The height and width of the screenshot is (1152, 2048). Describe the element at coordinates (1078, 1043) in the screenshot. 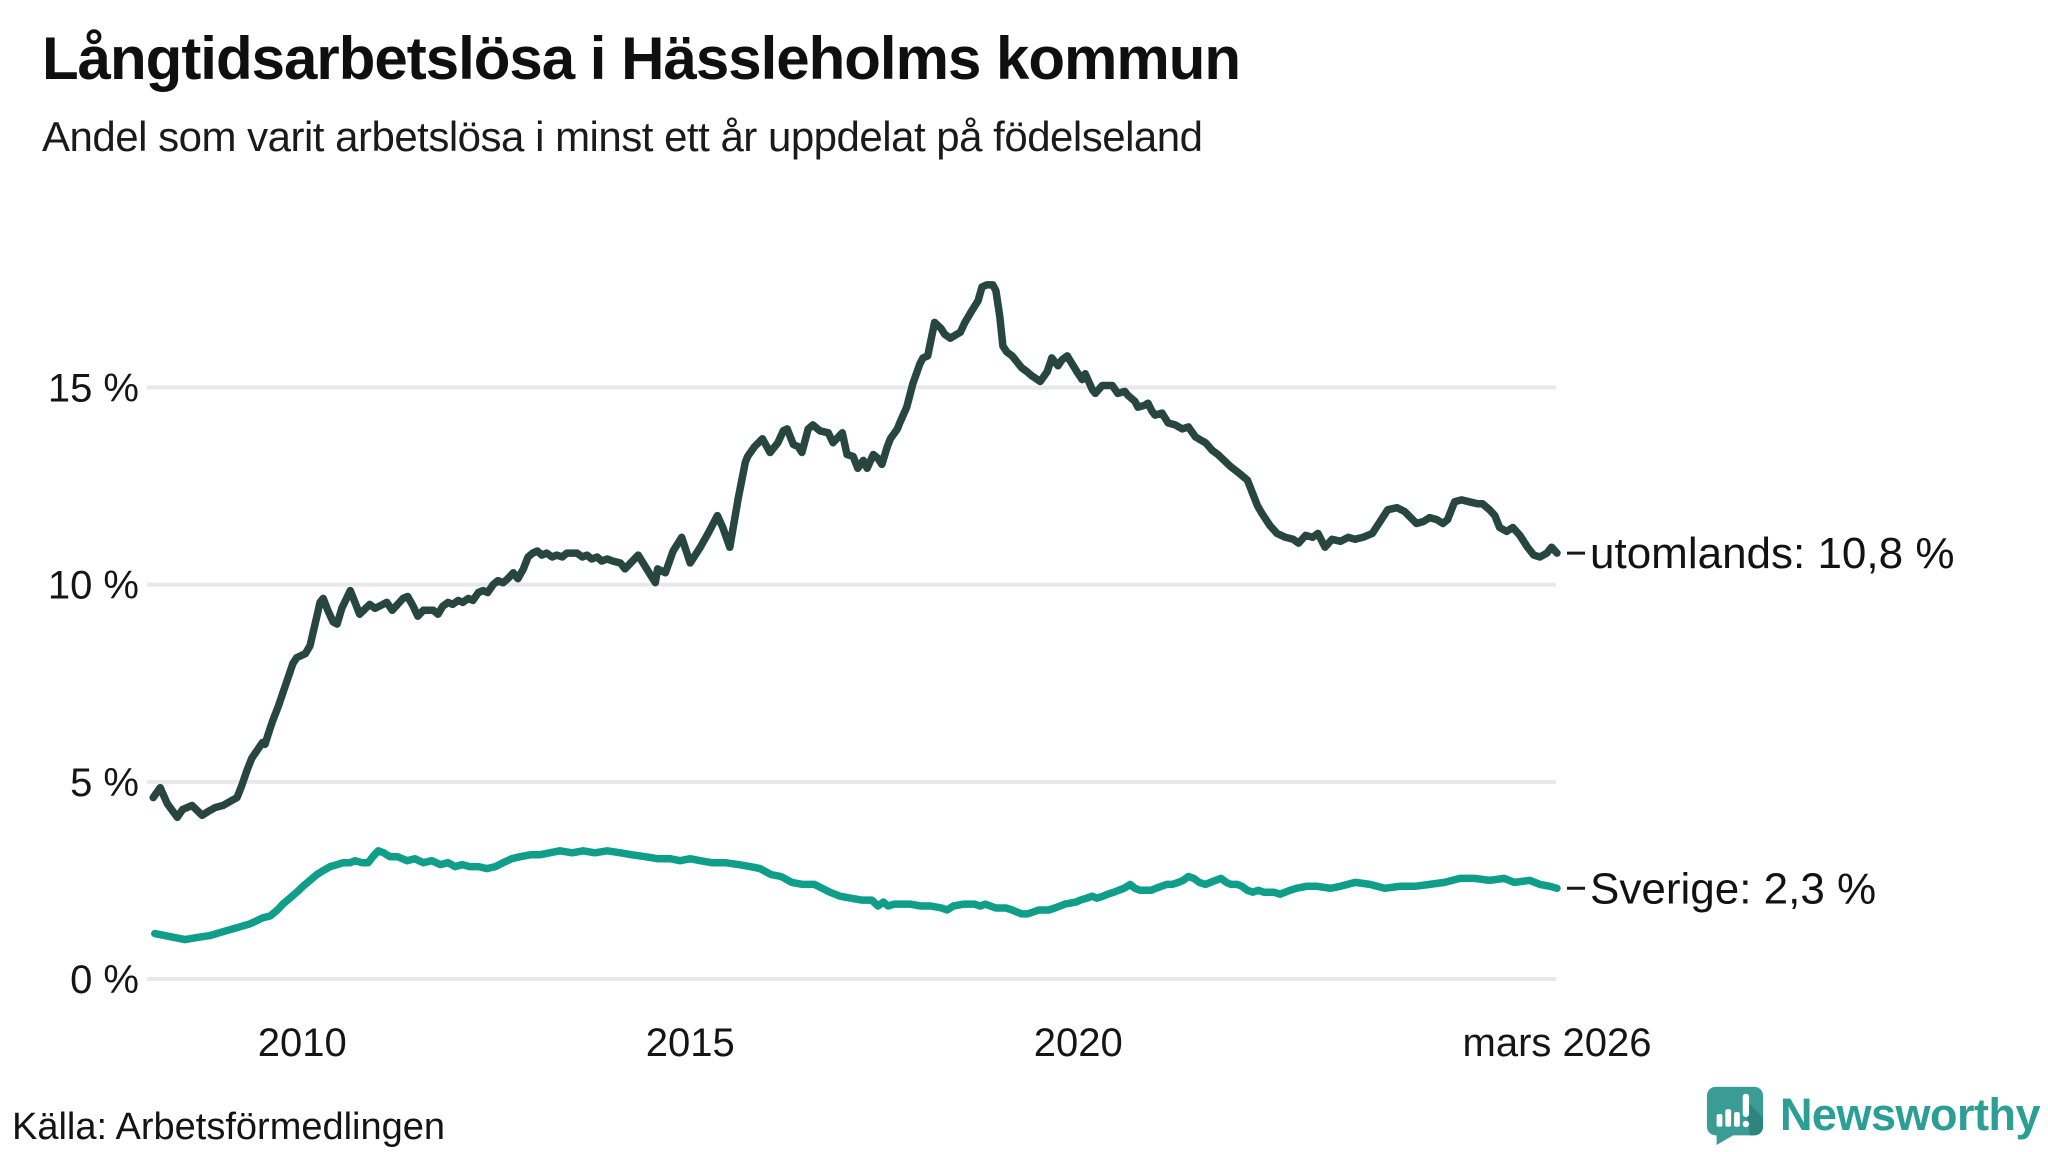

I see `x-tick-label: 2020` at that location.